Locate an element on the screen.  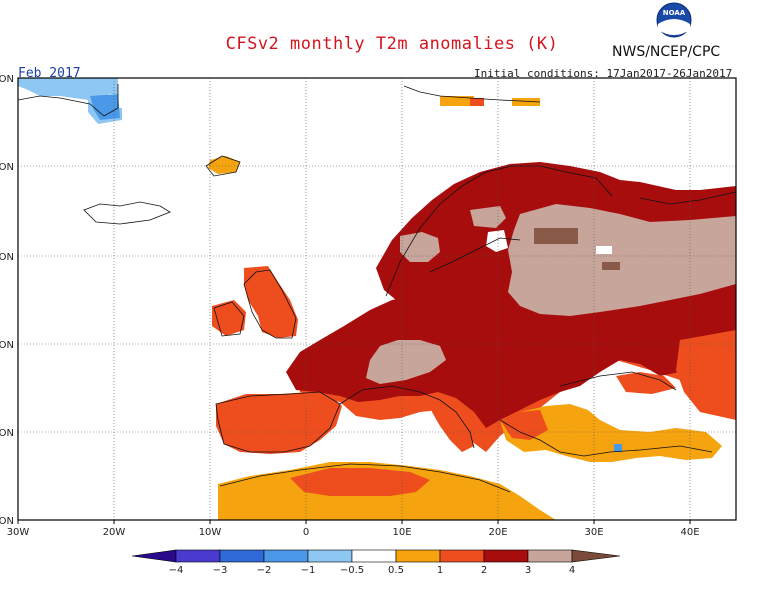
lon-label: 20E is located at coordinates (497, 532).